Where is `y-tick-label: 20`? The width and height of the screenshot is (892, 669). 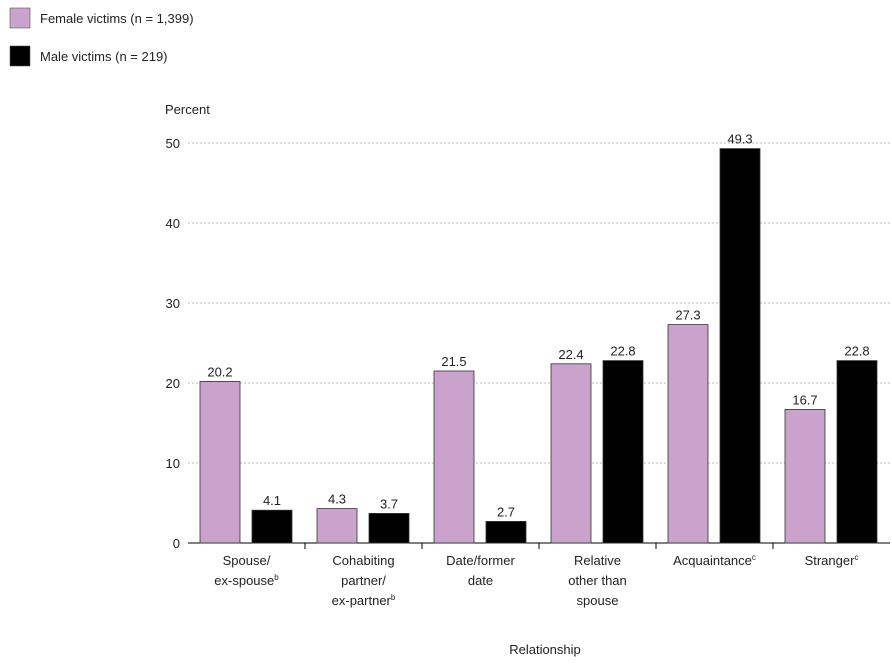 y-tick-label: 20 is located at coordinates (173, 383).